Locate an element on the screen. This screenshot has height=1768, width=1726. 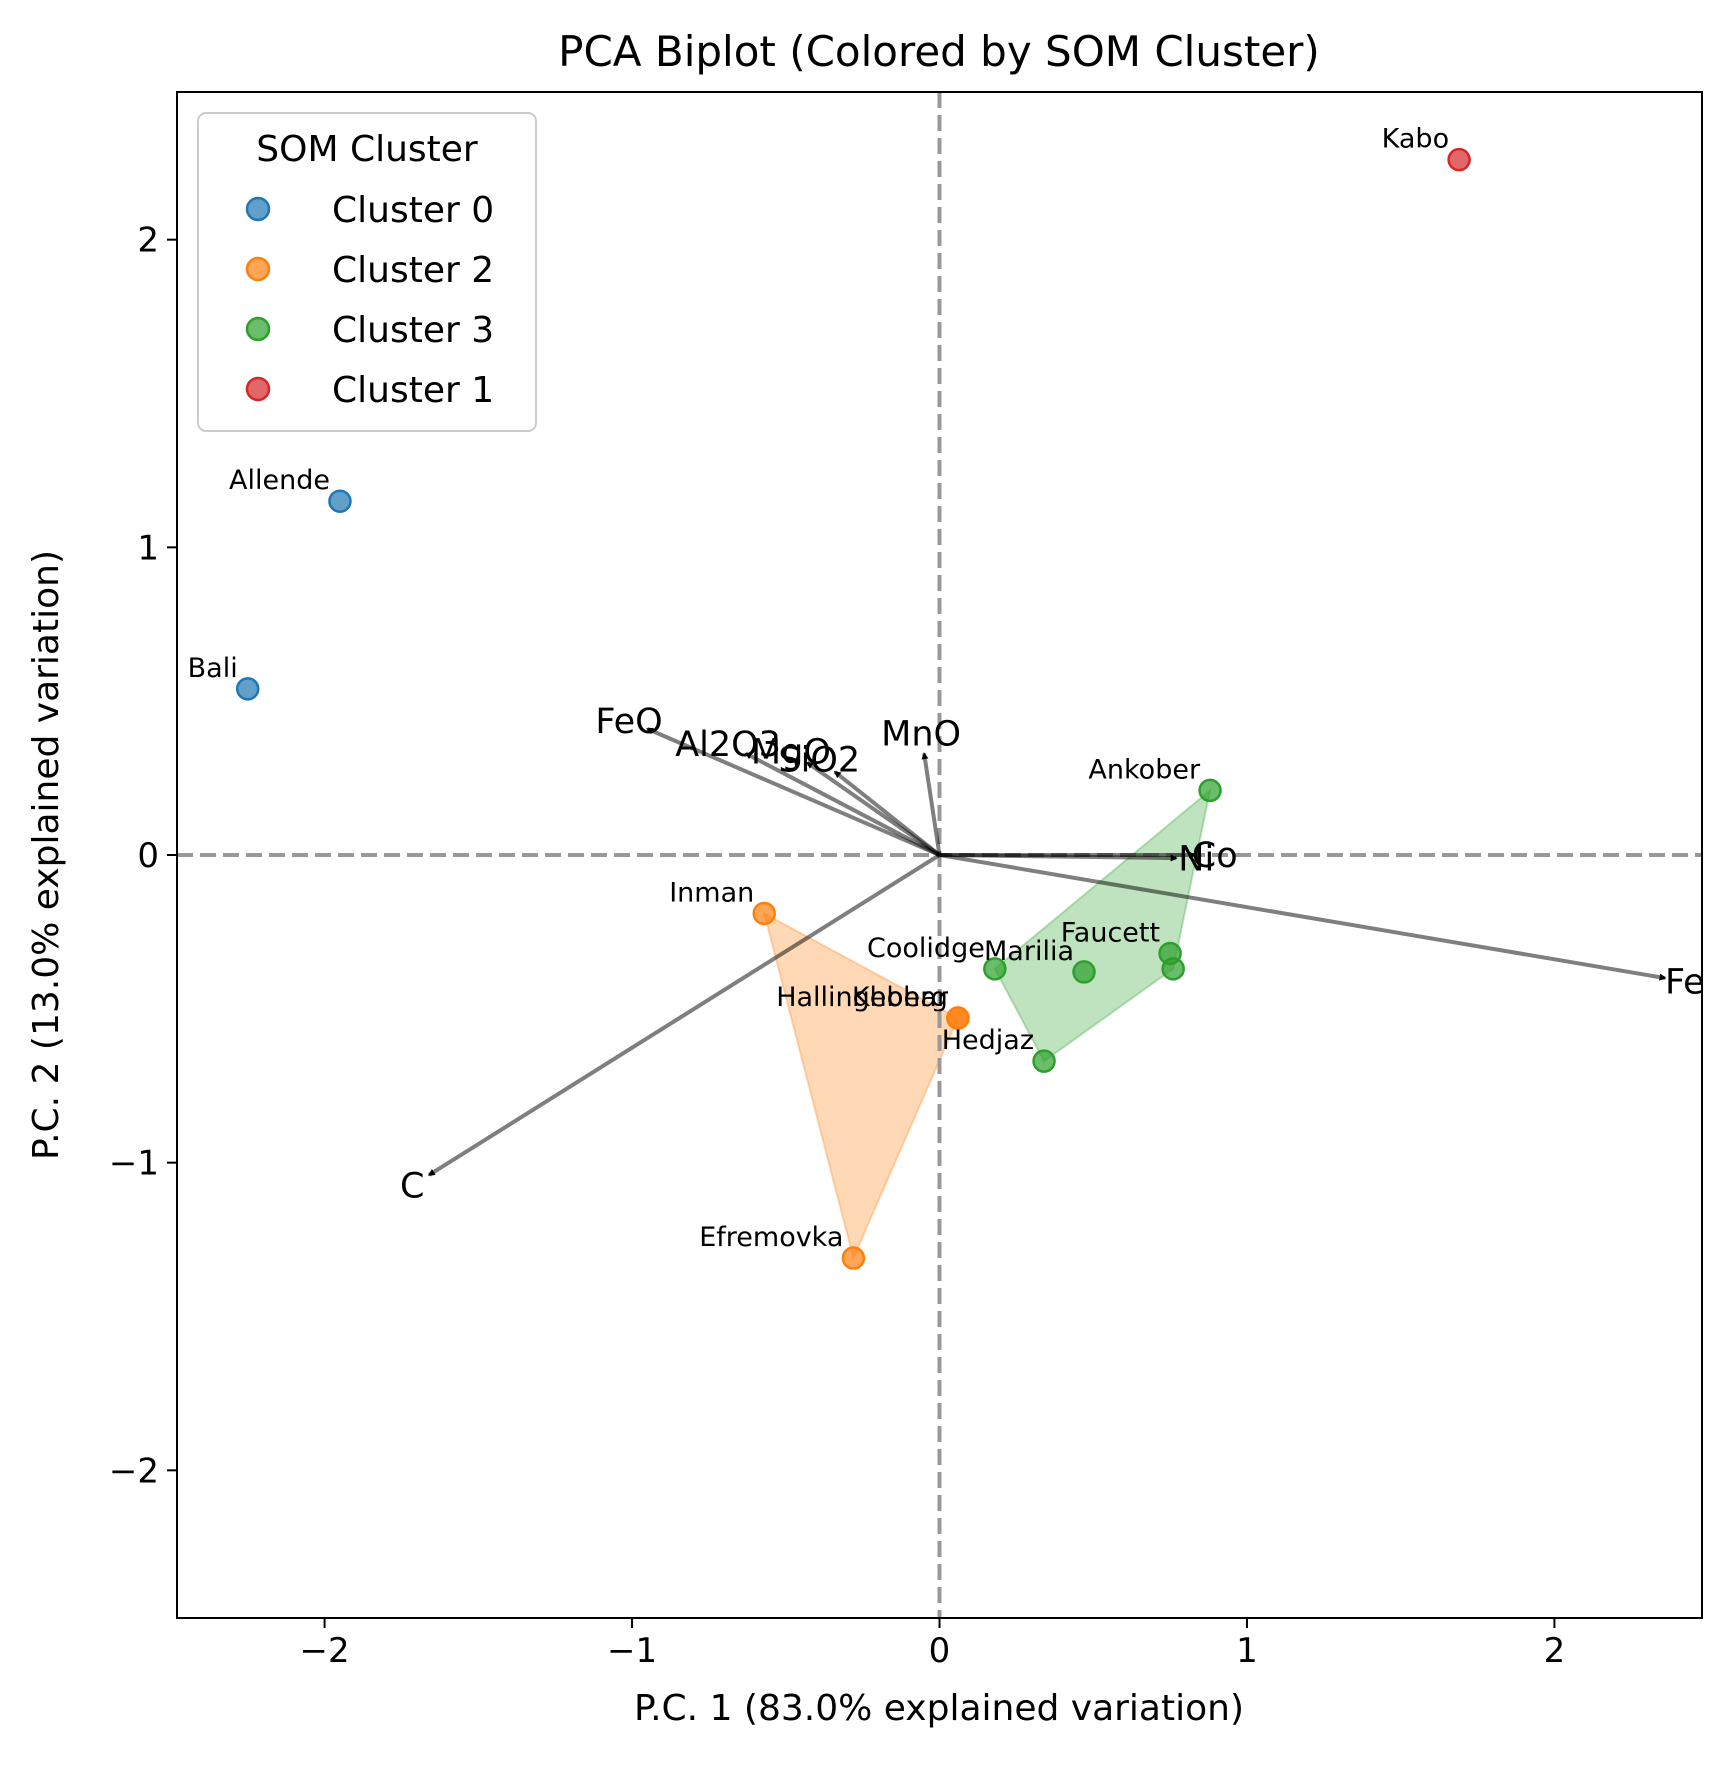
loading-label-mno: MnO is located at coordinates (921, 735).